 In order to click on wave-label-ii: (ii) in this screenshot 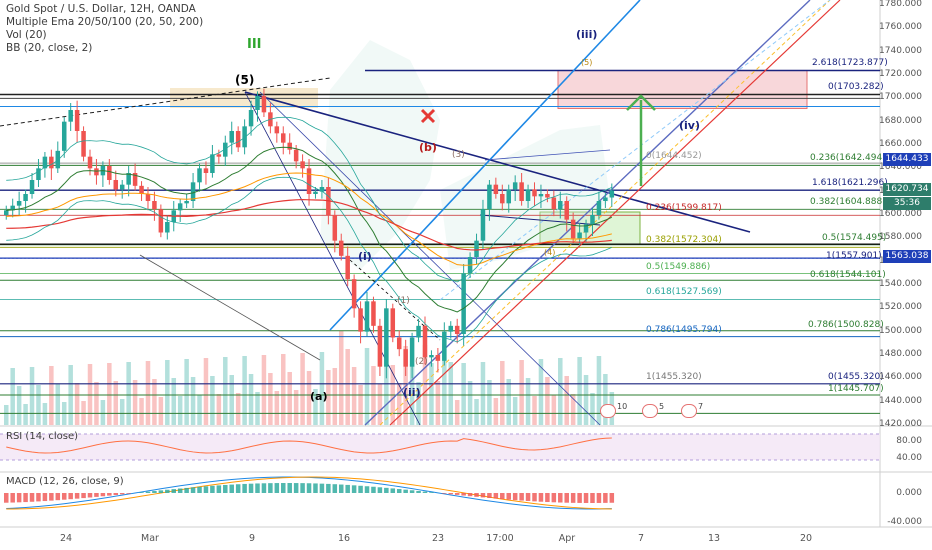, I will do `click(412, 392)`.